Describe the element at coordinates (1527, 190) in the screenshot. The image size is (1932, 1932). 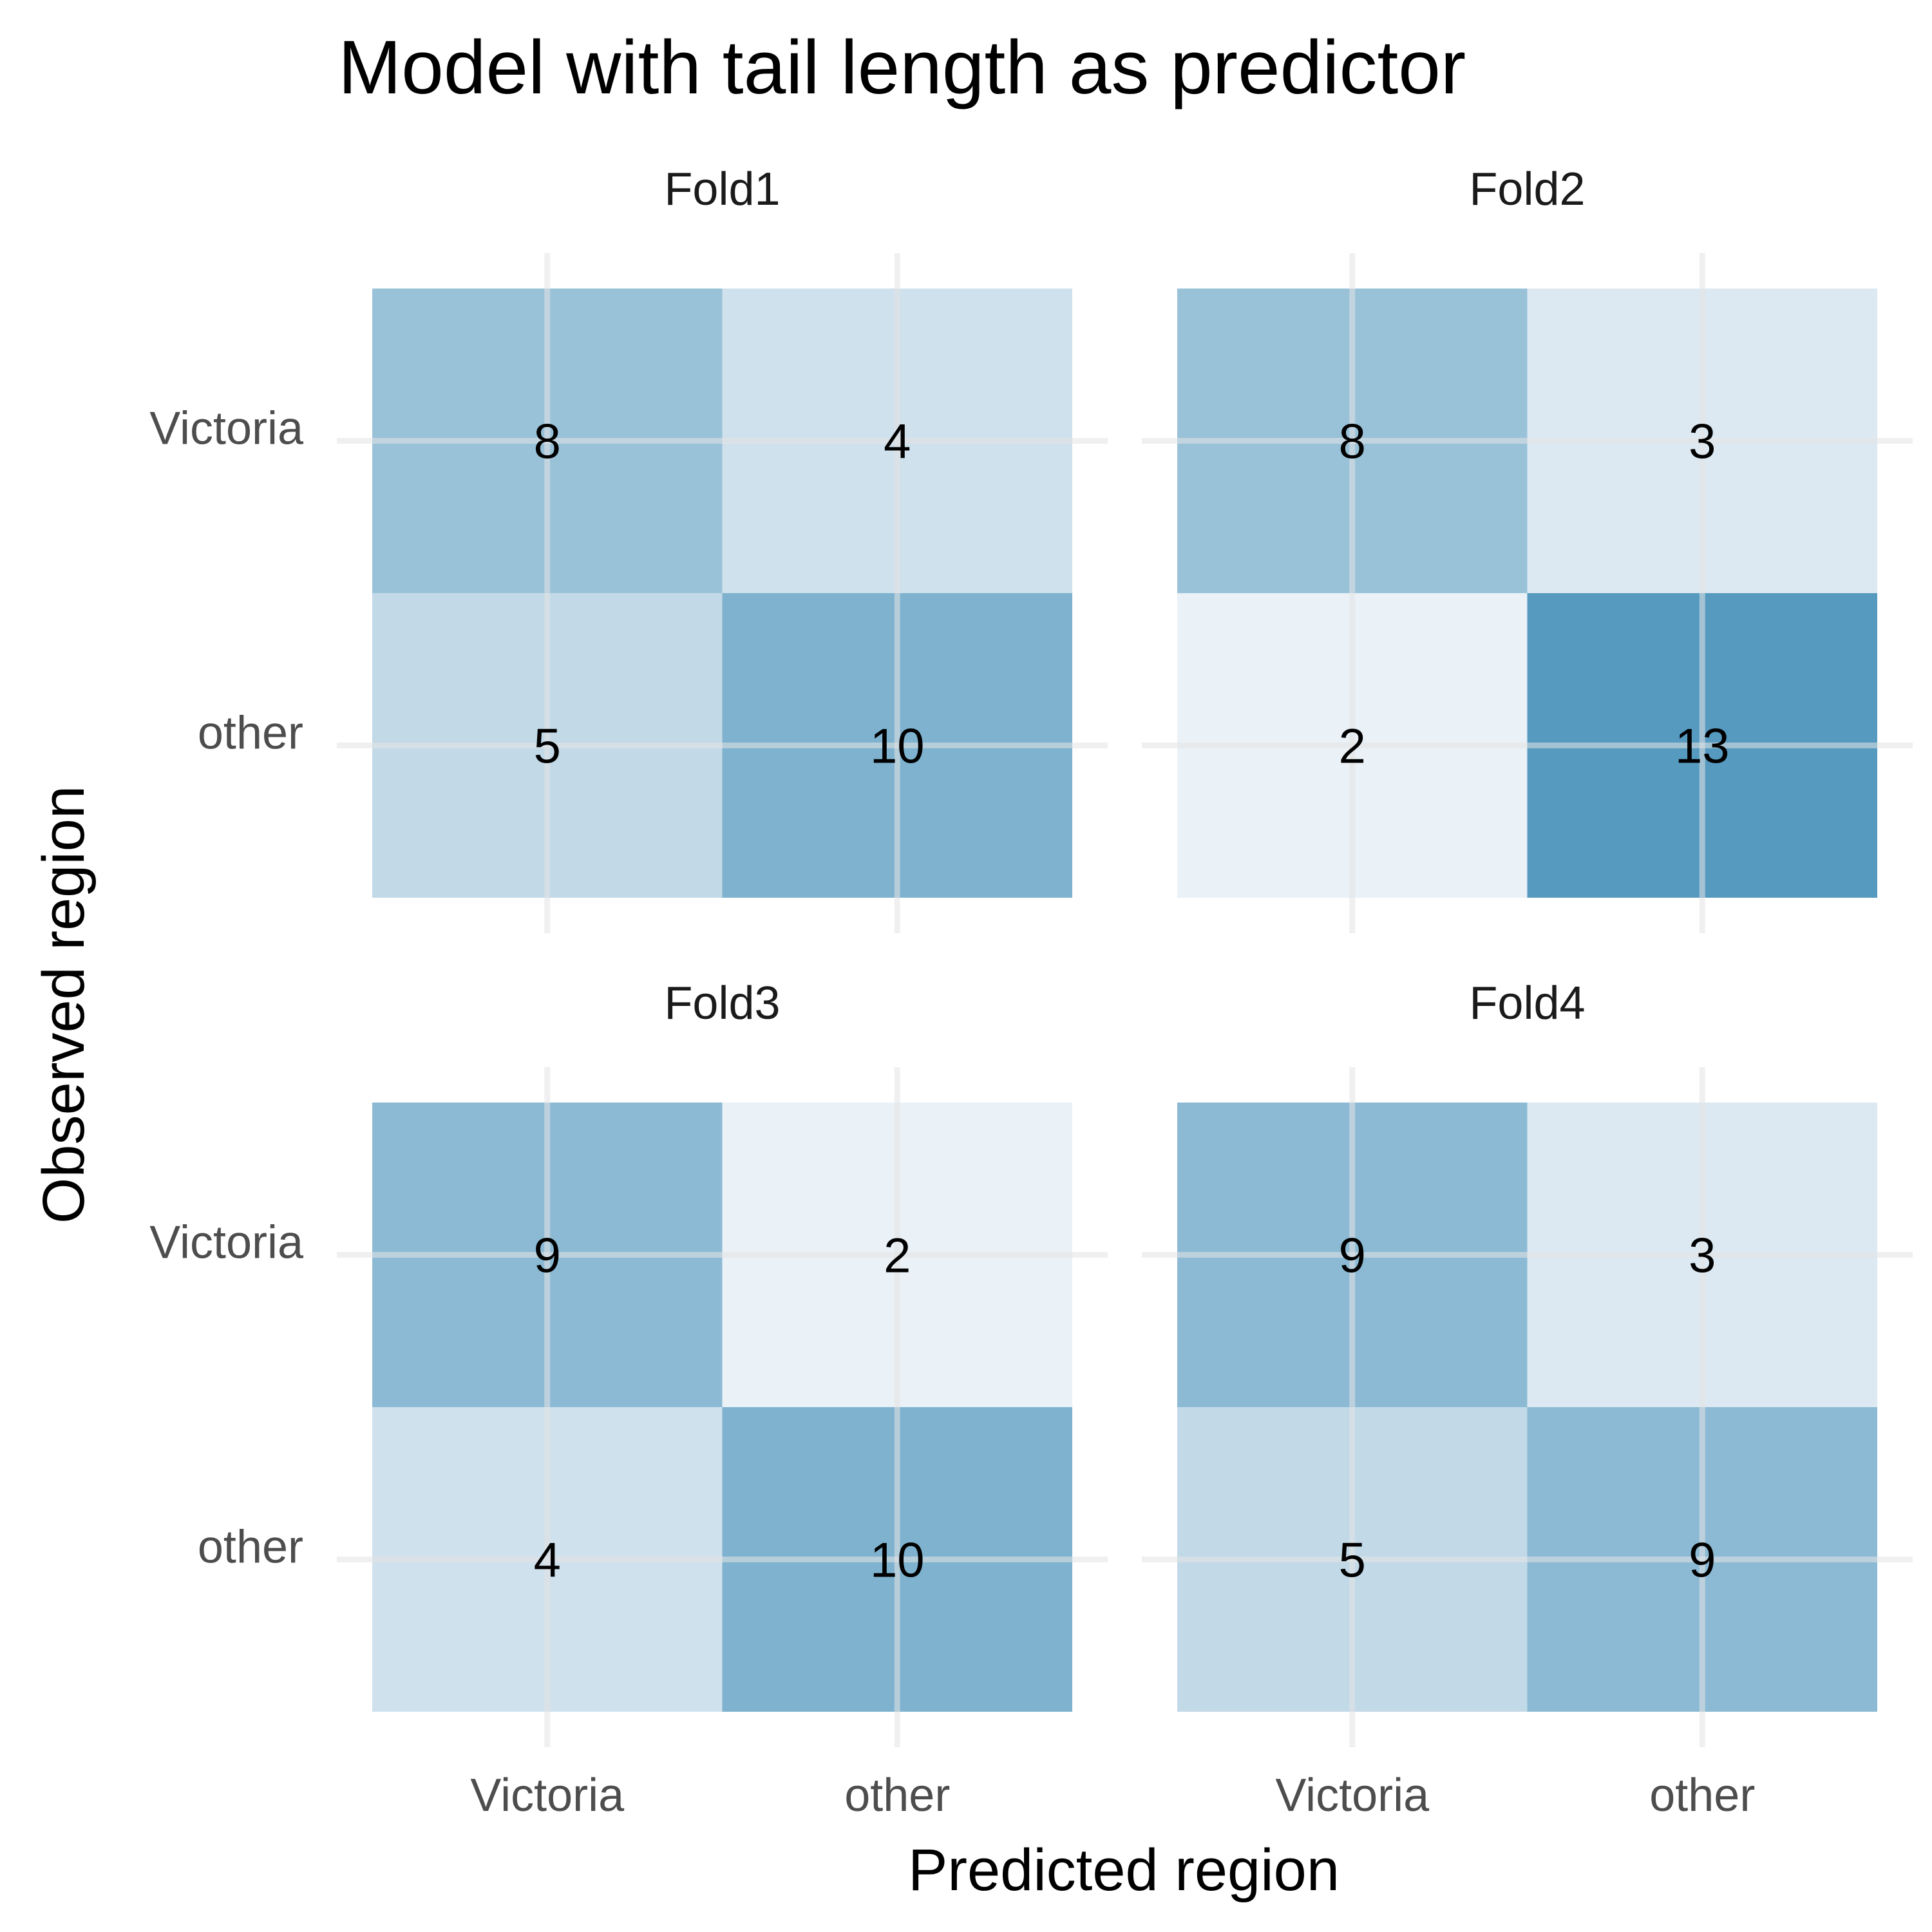
I see `facet-strip-label: Fold2` at that location.